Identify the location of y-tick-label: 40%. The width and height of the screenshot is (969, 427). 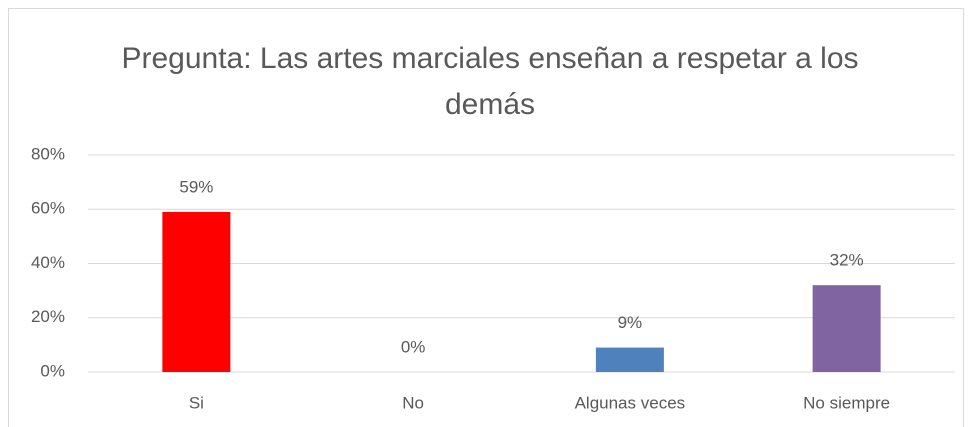
(48, 262).